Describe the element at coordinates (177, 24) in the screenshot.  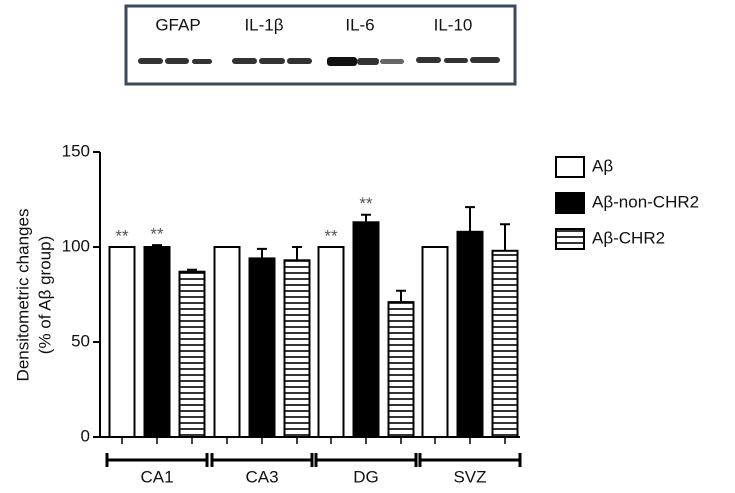
I see `blot-label: GFAP` at that location.